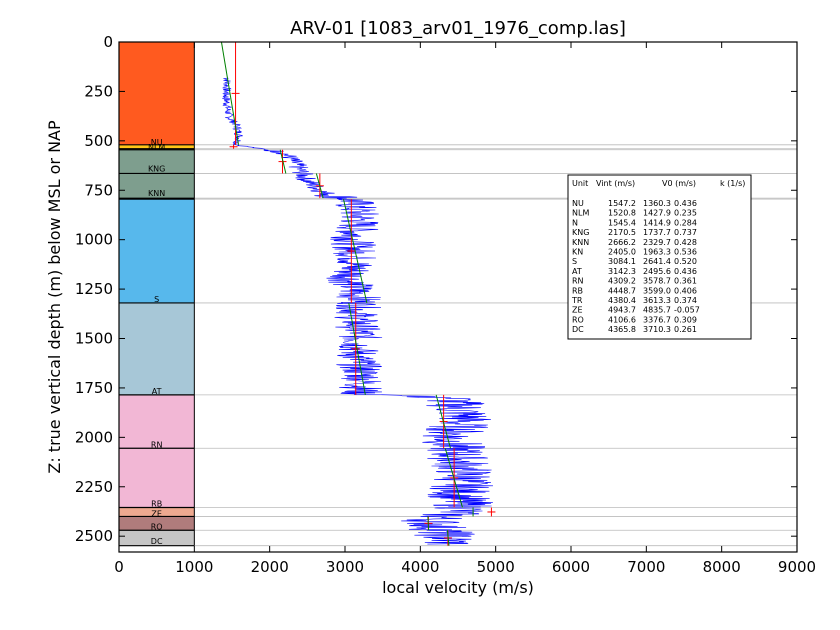 The height and width of the screenshot is (630, 840). I want to click on y-tick-label: 0, so click(108, 42).